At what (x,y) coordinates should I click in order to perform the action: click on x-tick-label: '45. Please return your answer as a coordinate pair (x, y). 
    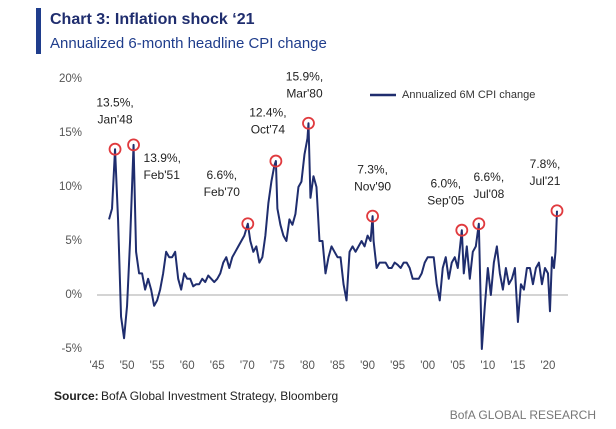
    Looking at the image, I should click on (97, 366).